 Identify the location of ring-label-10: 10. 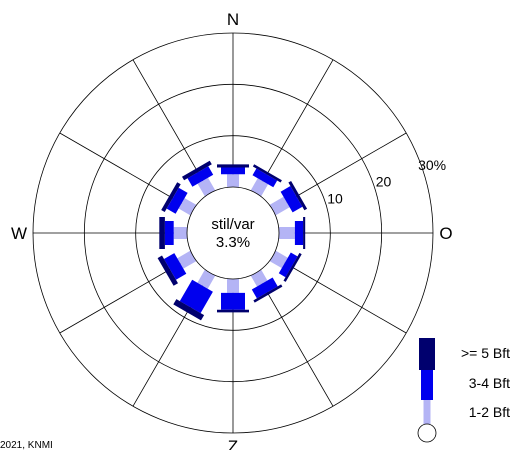
(335, 198).